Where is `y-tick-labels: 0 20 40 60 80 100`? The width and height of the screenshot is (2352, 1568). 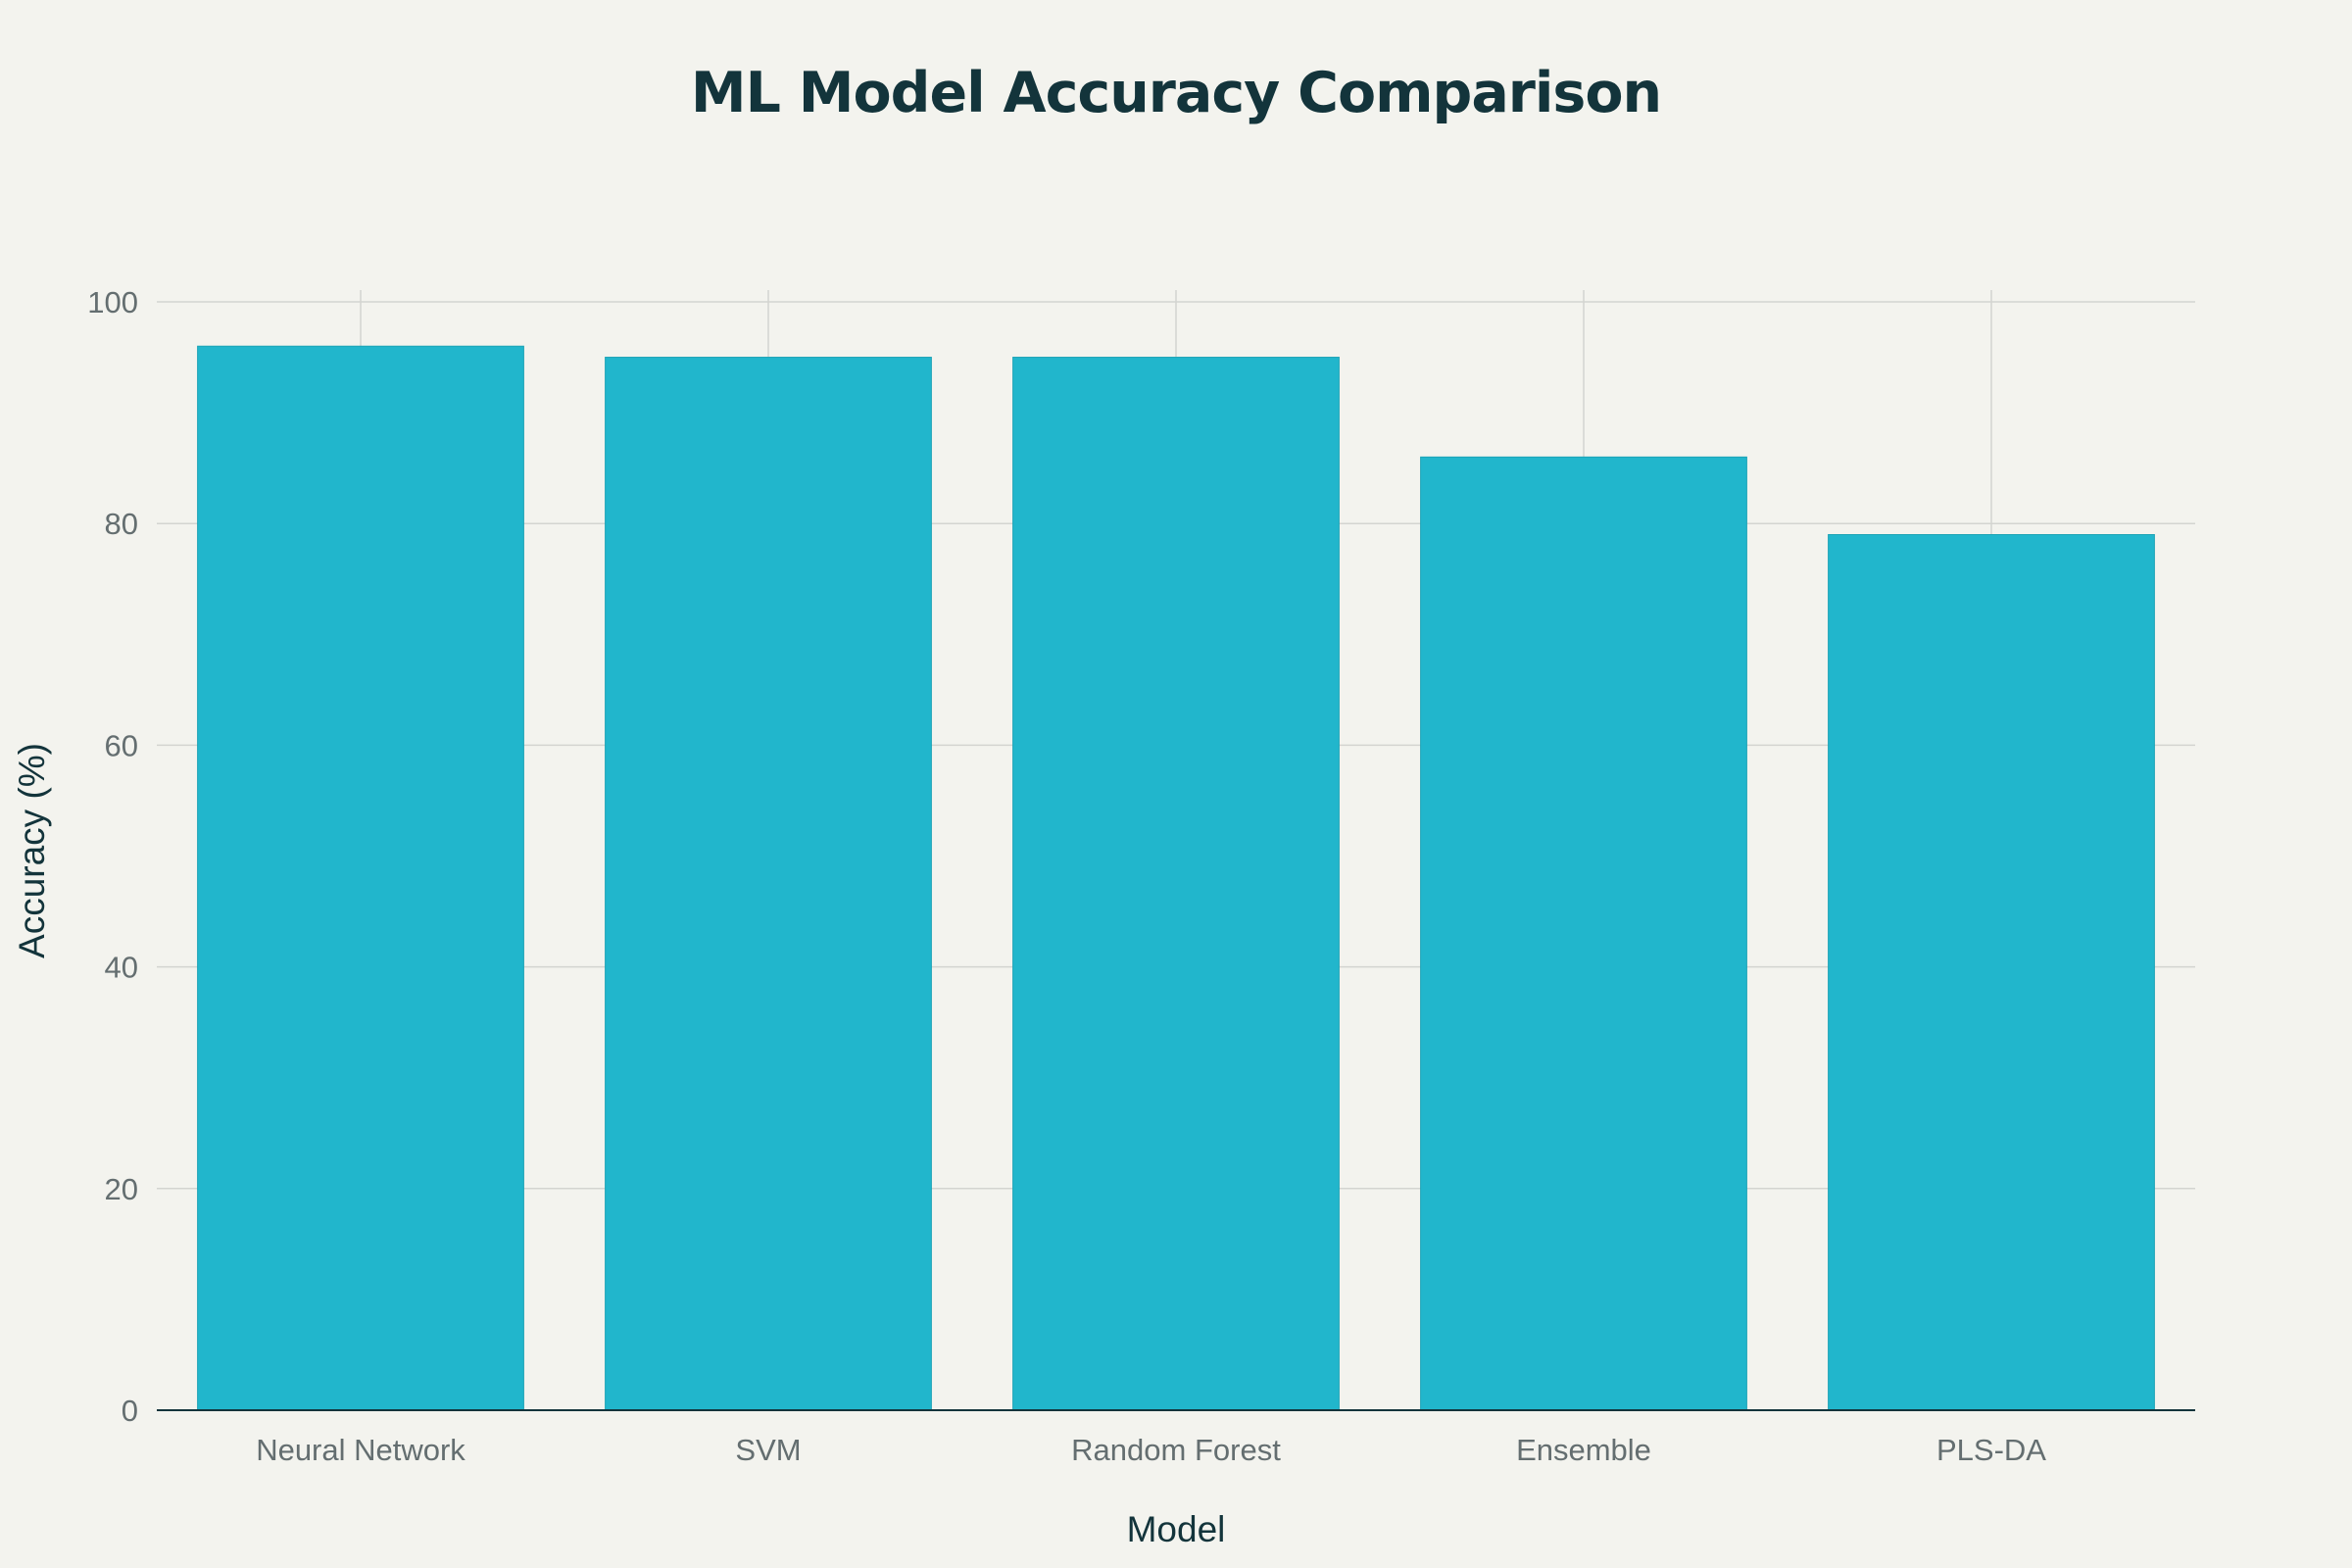 y-tick-labels: 0 20 40 60 80 100 is located at coordinates (112, 856).